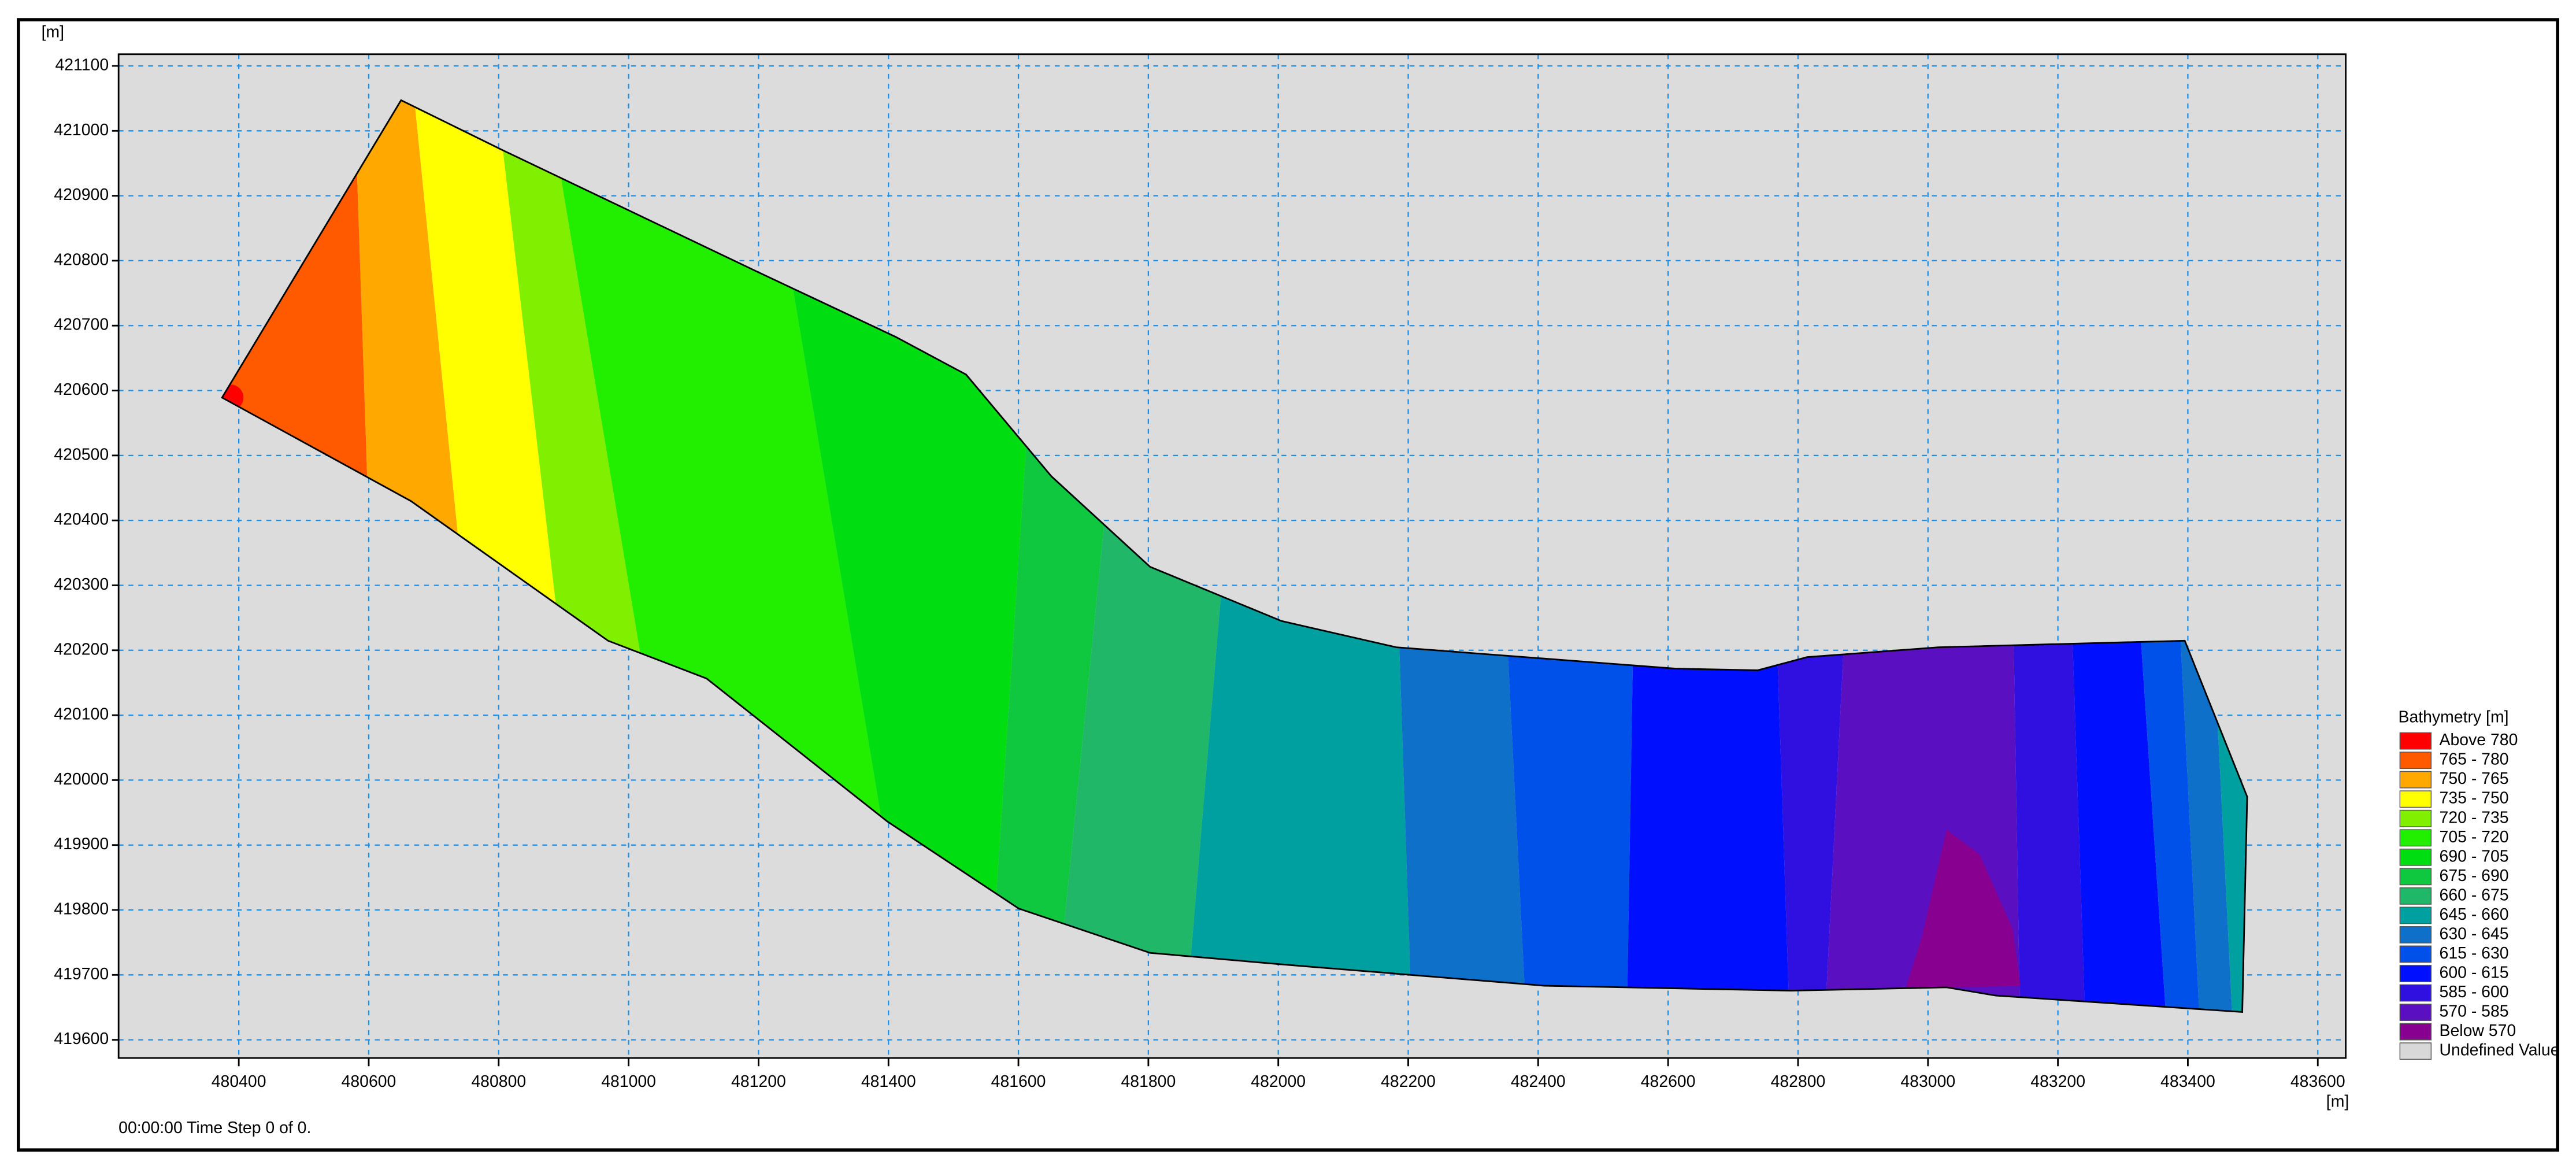 This screenshot has width=2576, height=1173. What do you see at coordinates (1278, 1081) in the screenshot?
I see `x-tick-label: 482000` at bounding box center [1278, 1081].